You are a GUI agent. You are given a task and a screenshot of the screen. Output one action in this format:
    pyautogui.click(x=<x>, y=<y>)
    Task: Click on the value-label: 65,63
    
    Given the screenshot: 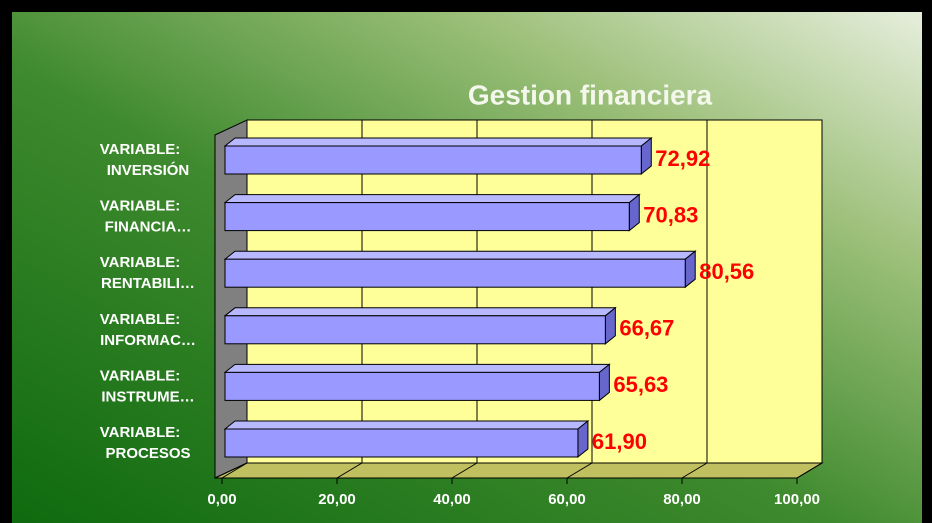 What is the action you would take?
    pyautogui.click(x=640, y=384)
    